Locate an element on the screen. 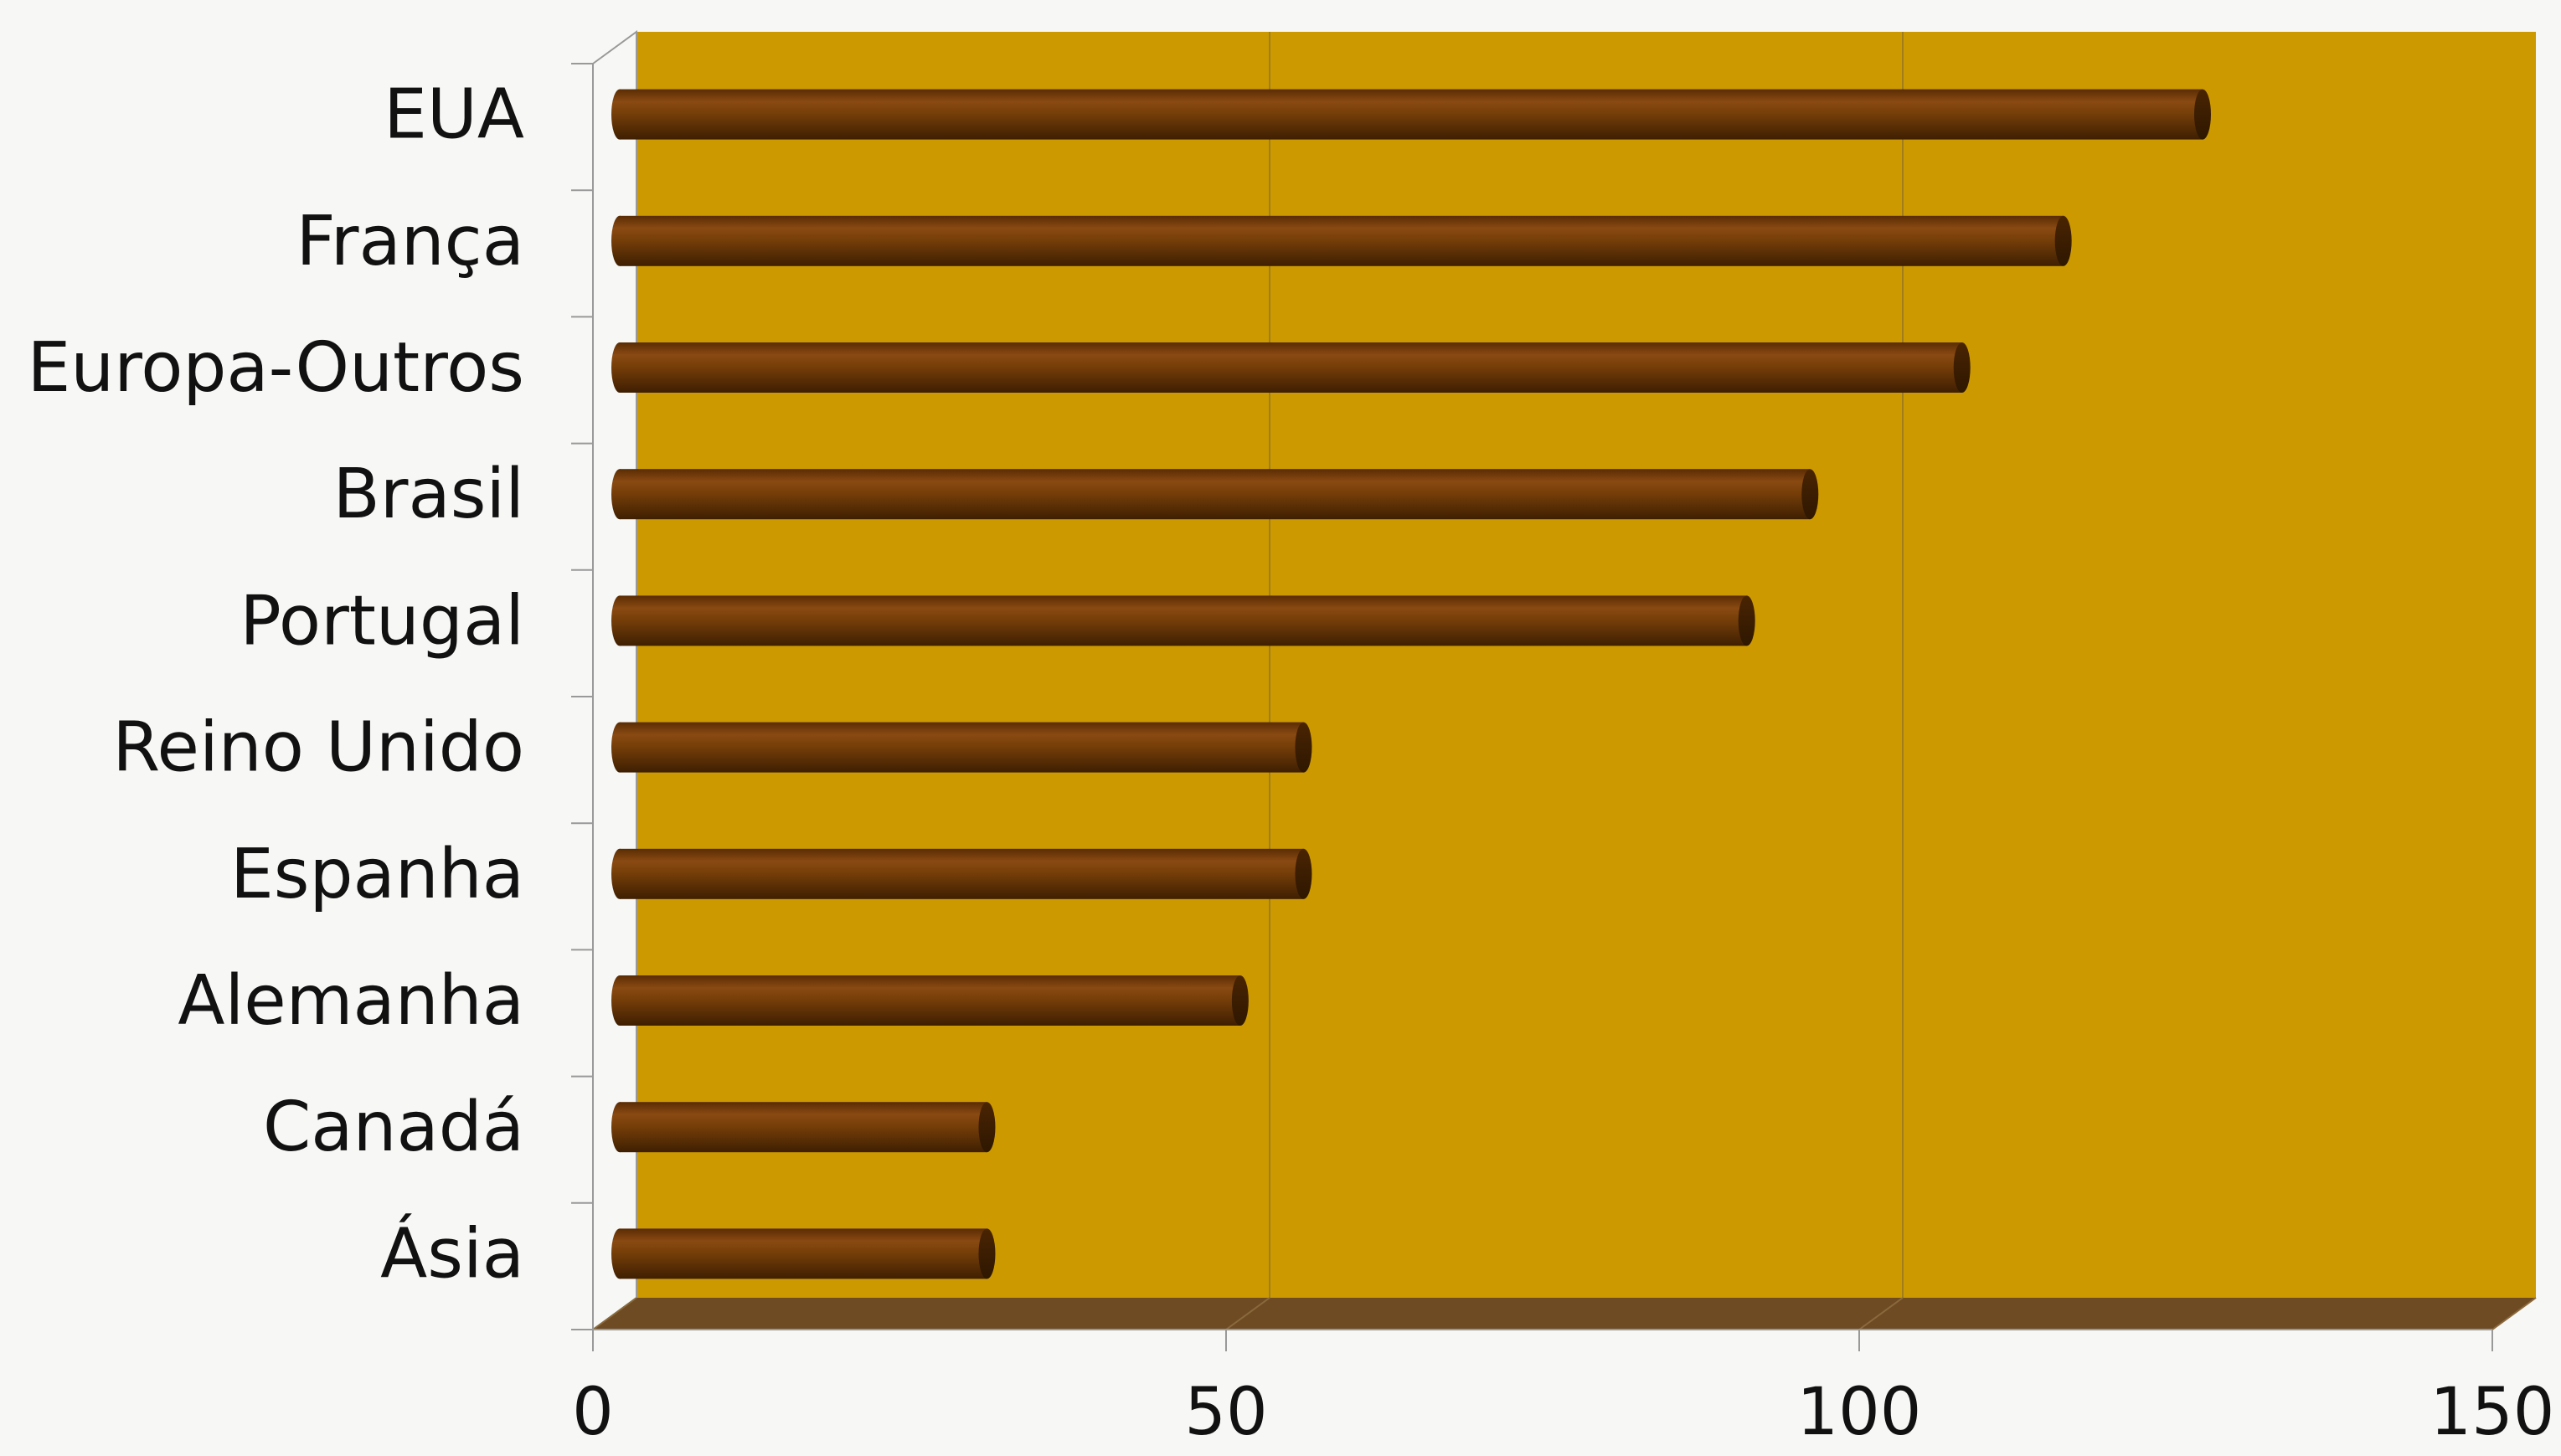  y-category-label: Espanha is located at coordinates (377, 874).